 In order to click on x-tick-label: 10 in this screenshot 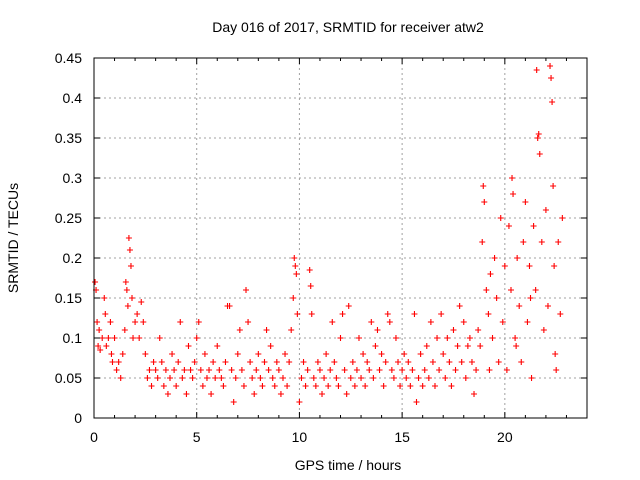, I will do `click(300, 437)`.